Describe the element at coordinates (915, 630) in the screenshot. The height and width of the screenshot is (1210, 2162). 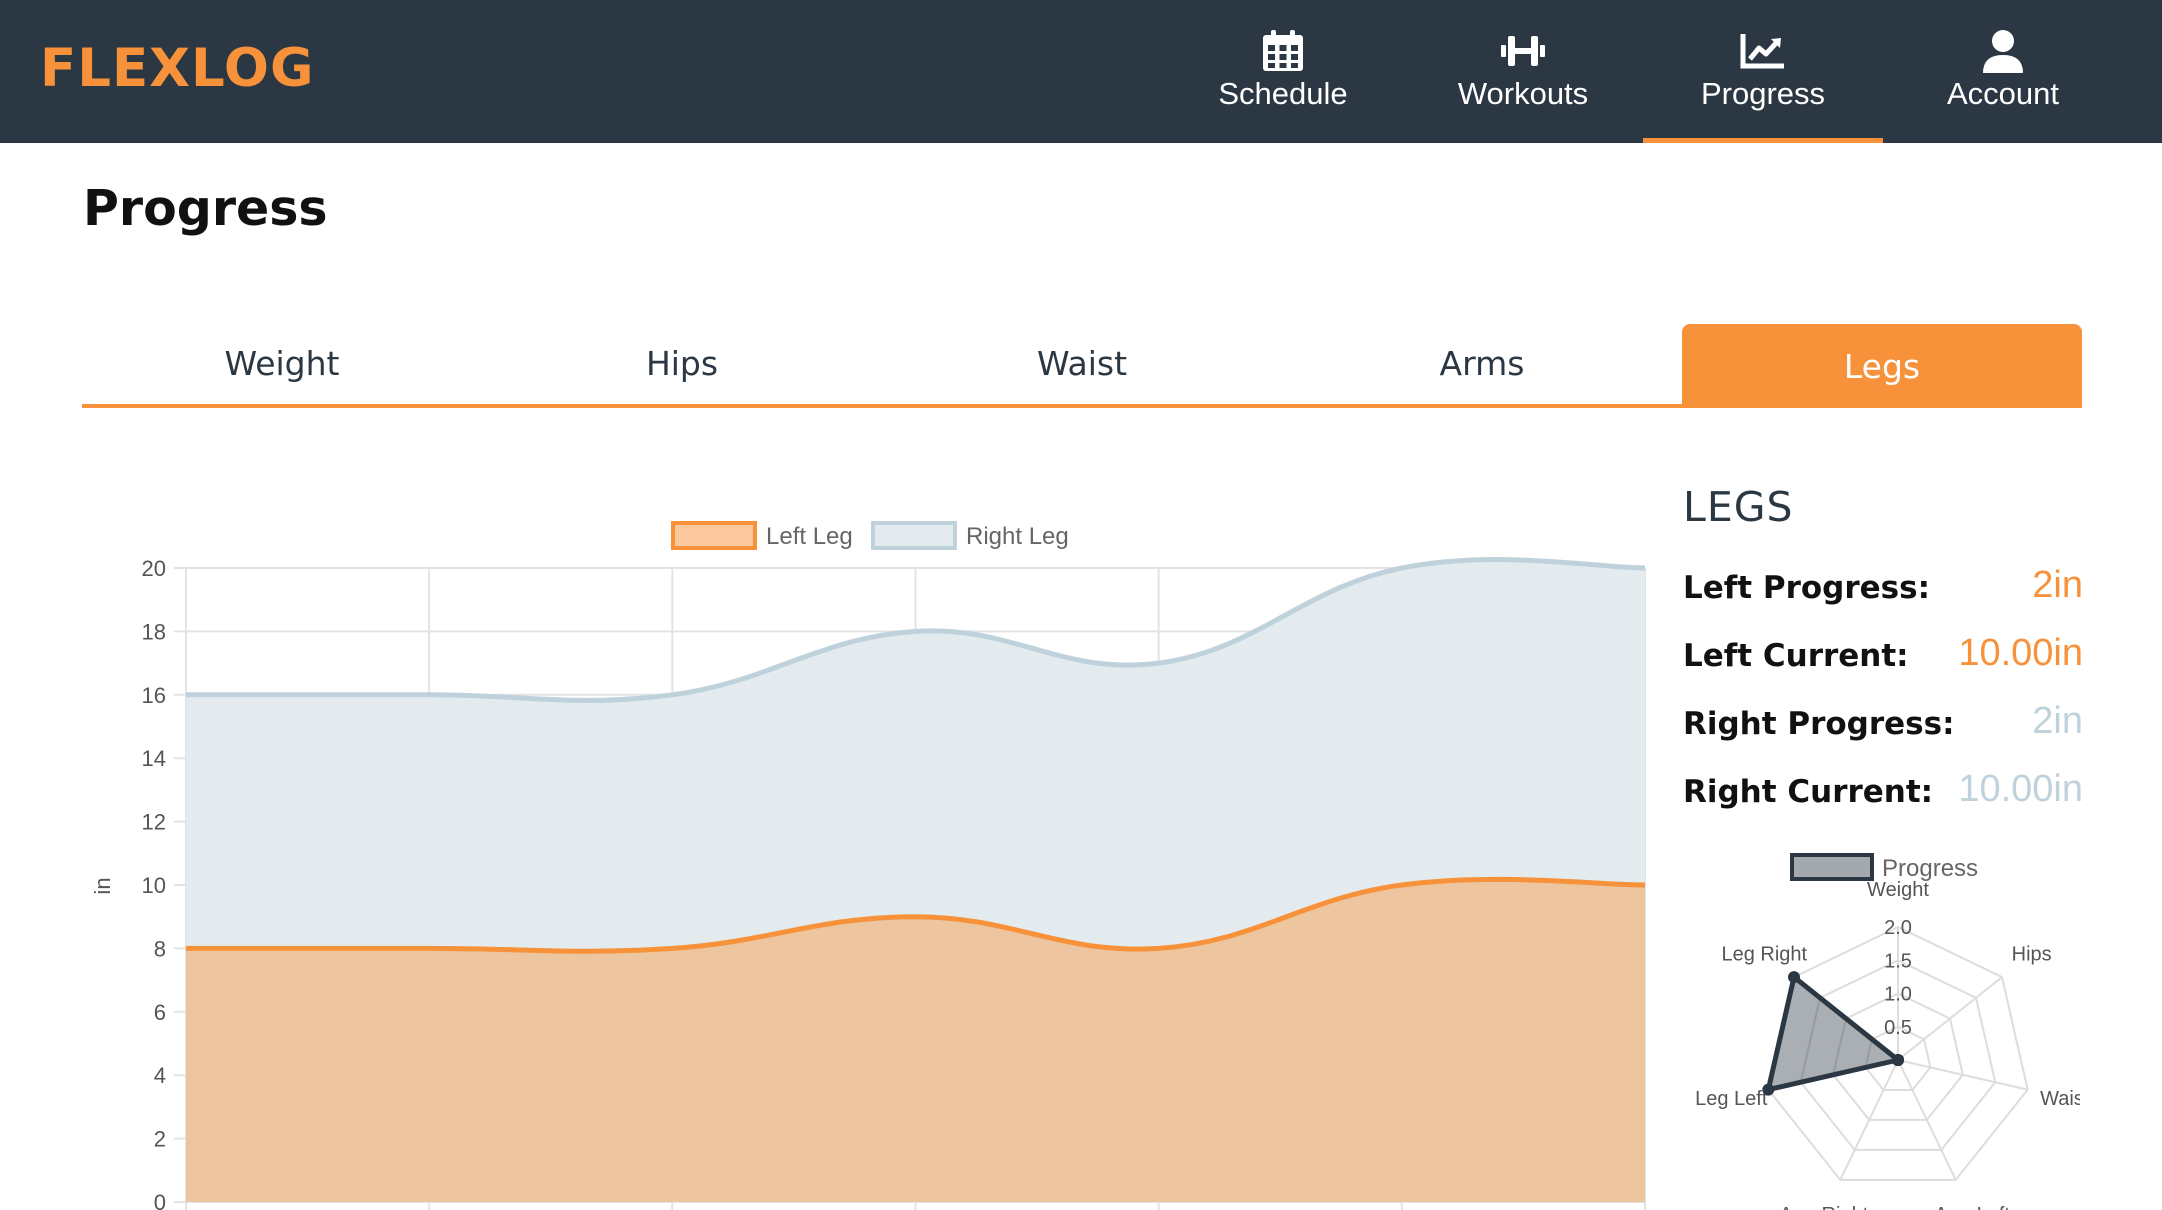
I see `line-right-leg` at that location.